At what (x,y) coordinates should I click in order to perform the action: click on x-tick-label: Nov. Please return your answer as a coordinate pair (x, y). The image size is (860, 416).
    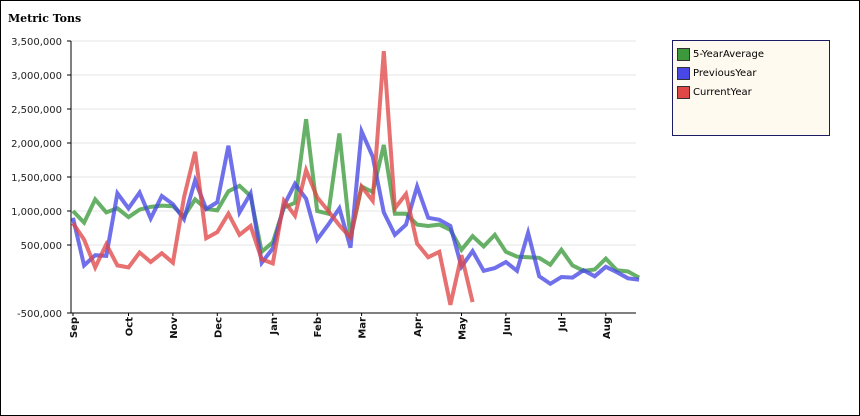
    Looking at the image, I should click on (174, 328).